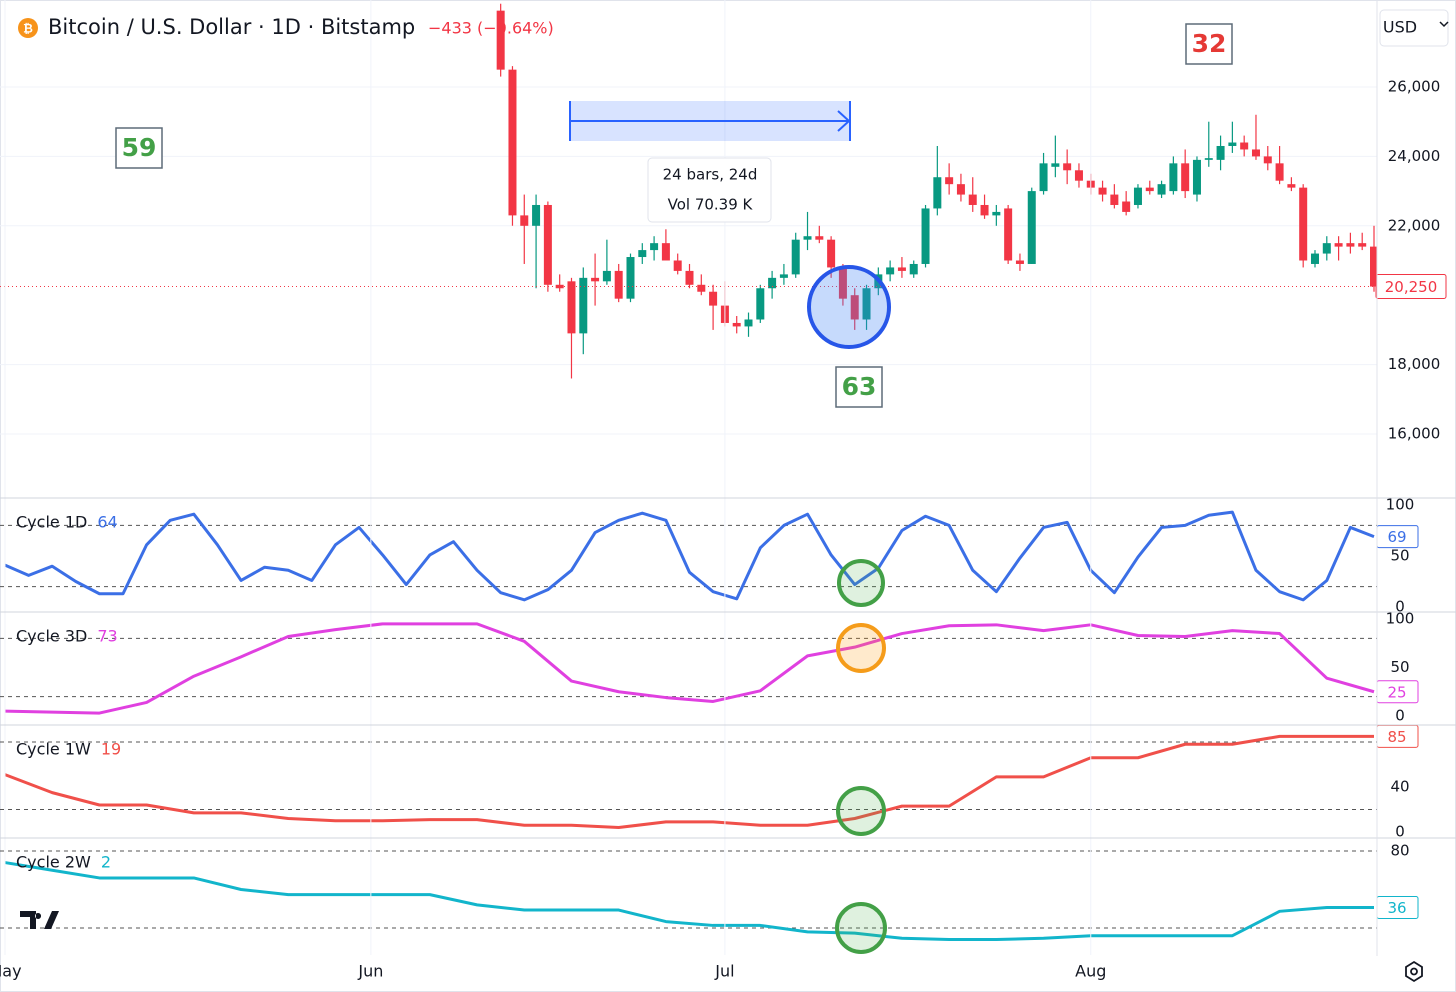 Image resolution: width=1456 pixels, height=992 pixels. What do you see at coordinates (1090, 971) in the screenshot?
I see `x-tick-label: Aug` at bounding box center [1090, 971].